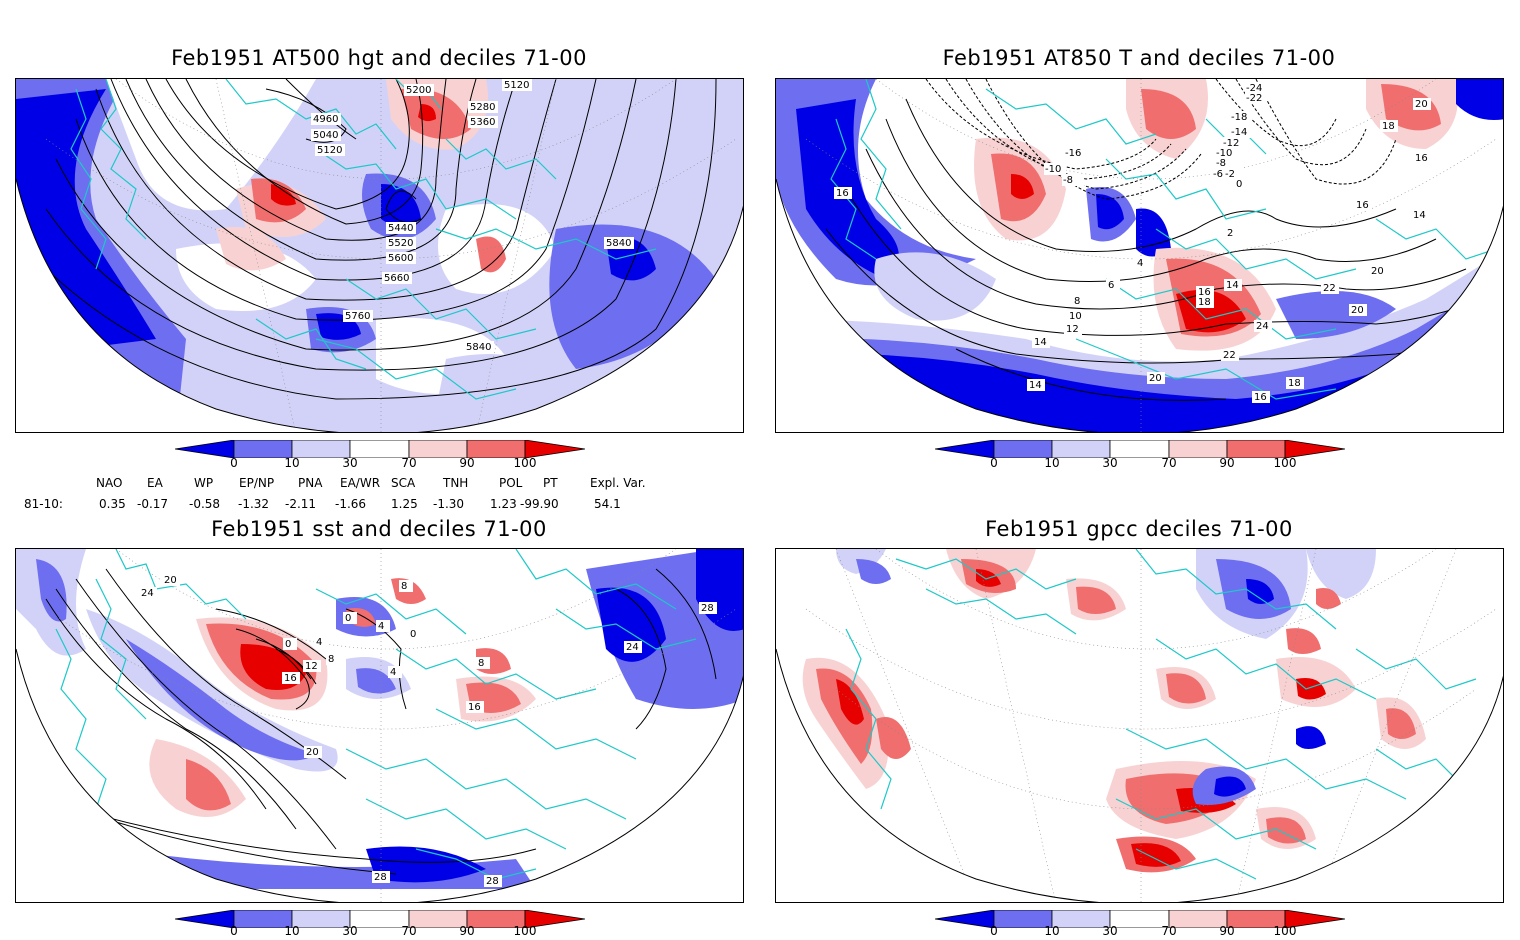  Describe the element at coordinates (112, 504) in the screenshot. I see `index-value: 0.35` at that location.